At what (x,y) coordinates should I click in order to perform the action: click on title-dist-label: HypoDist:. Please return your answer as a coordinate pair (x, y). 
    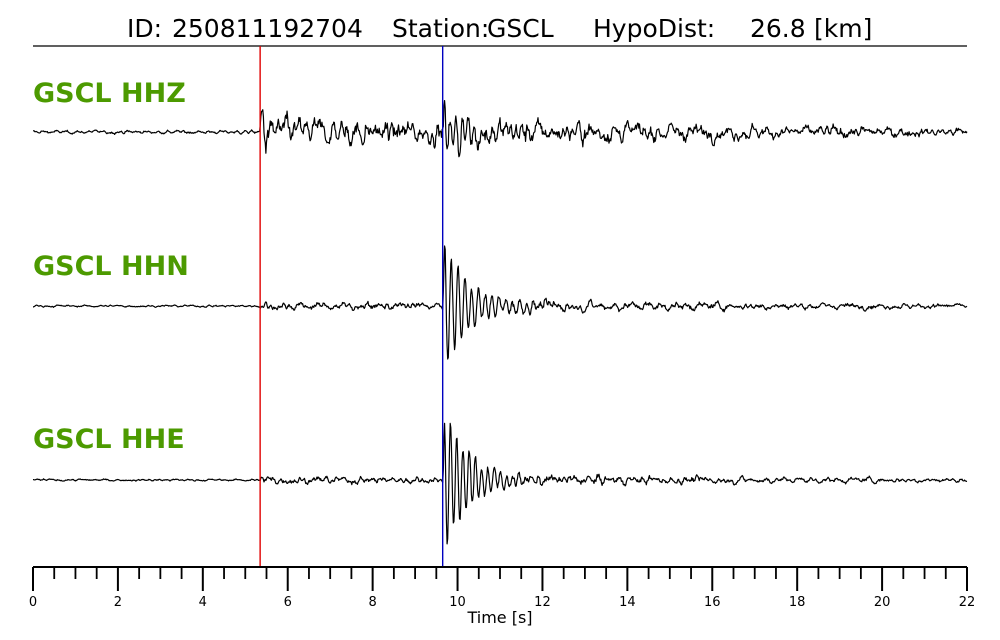
    Looking at the image, I should click on (654, 28).